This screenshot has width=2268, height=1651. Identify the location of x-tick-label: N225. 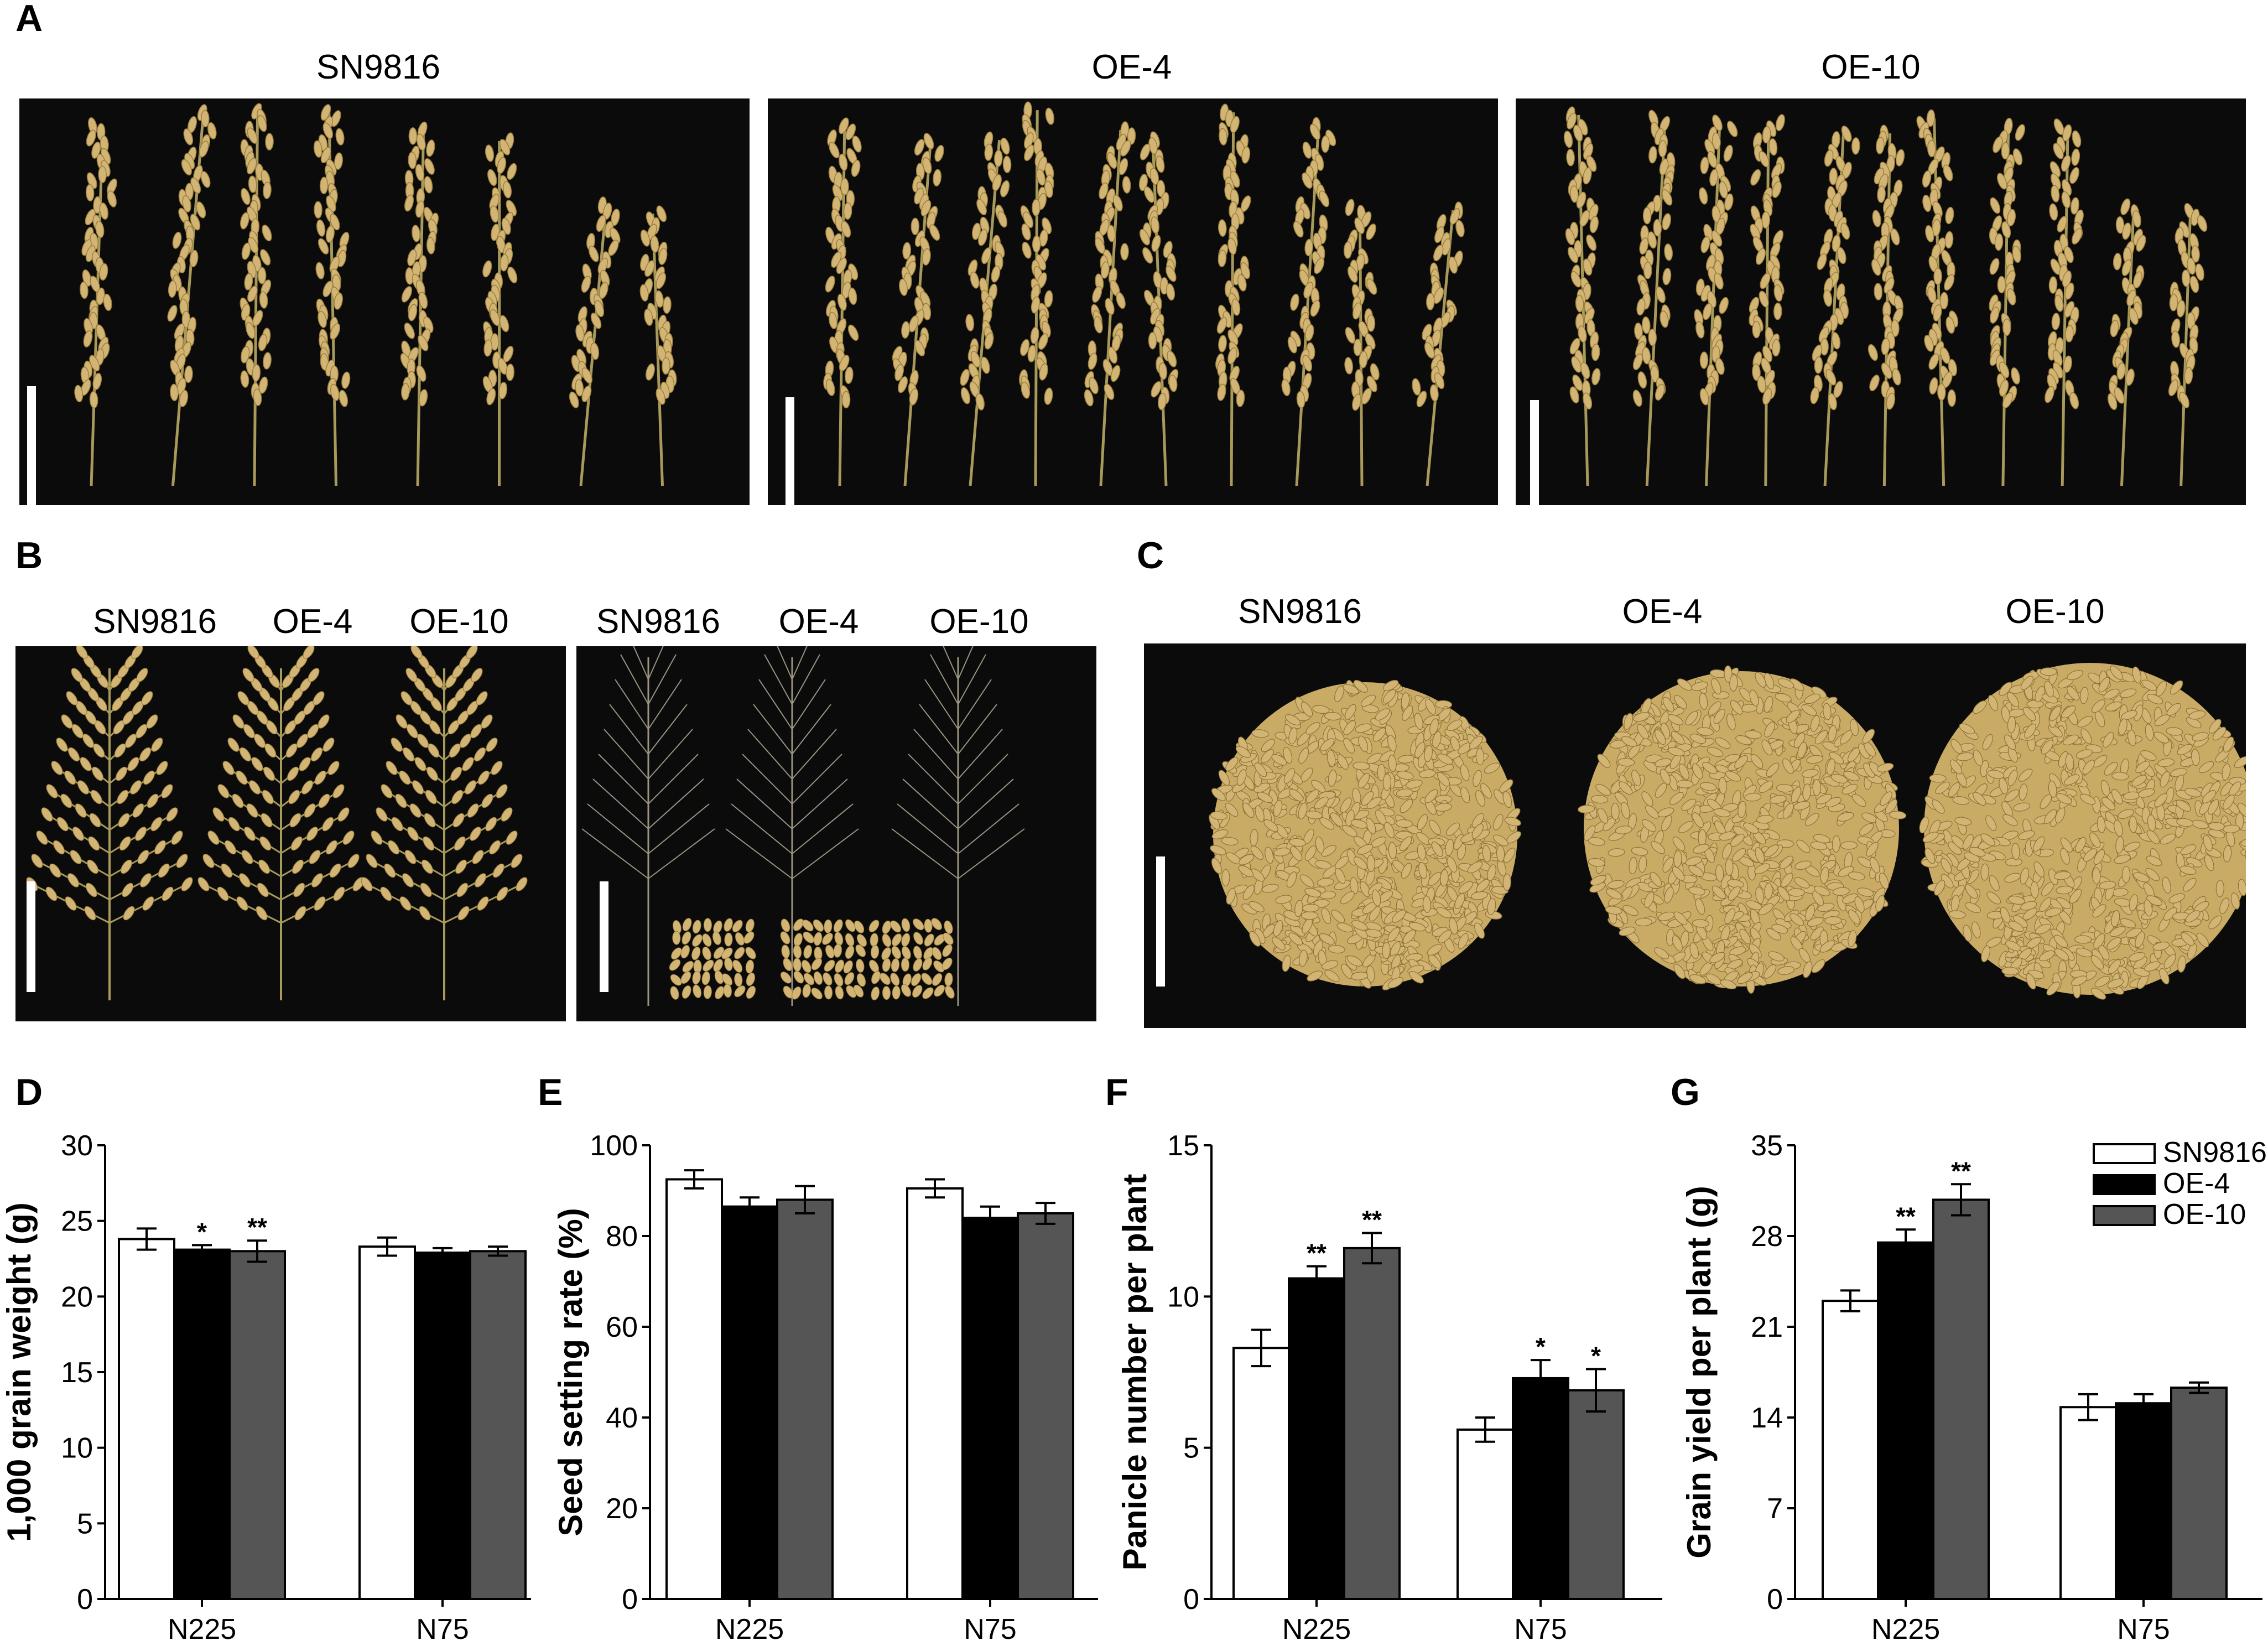
(202, 1629).